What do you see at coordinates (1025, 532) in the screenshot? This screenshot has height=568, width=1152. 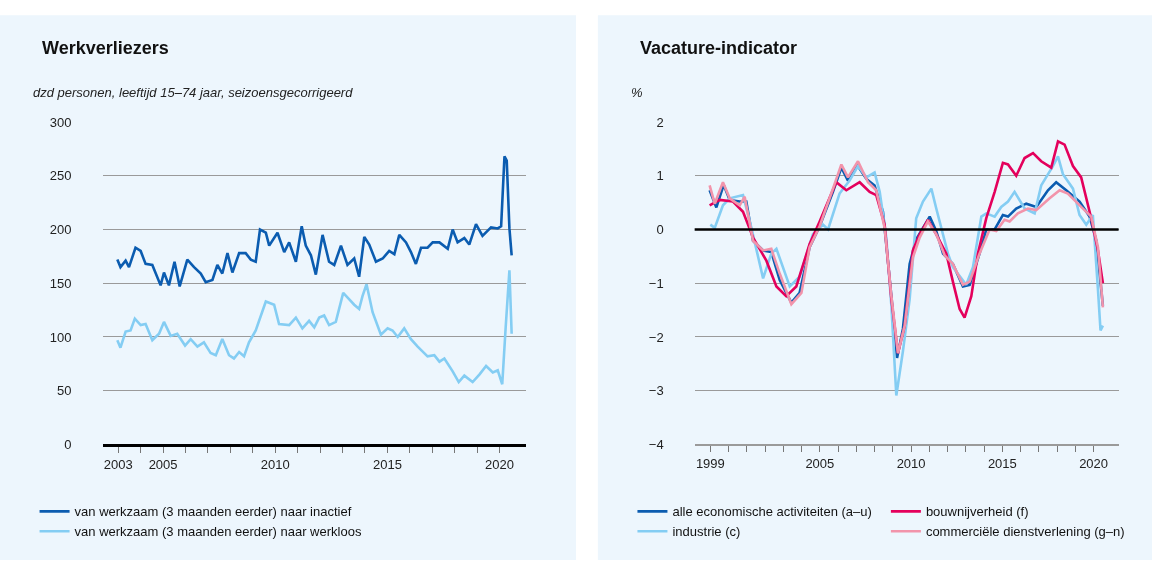 I see `legend-label: commerciële dienstverlening (g–n)` at bounding box center [1025, 532].